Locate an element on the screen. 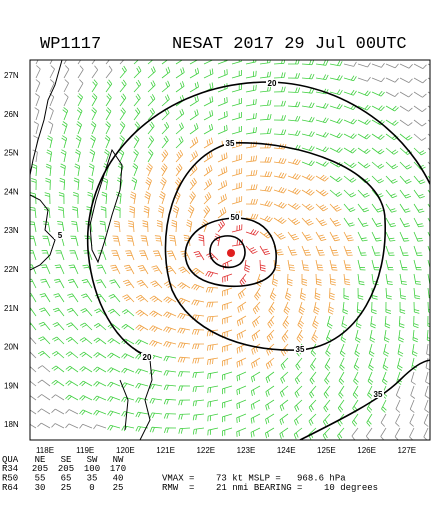 The height and width of the screenshot is (505, 433). table-header: SW is located at coordinates (92, 460).